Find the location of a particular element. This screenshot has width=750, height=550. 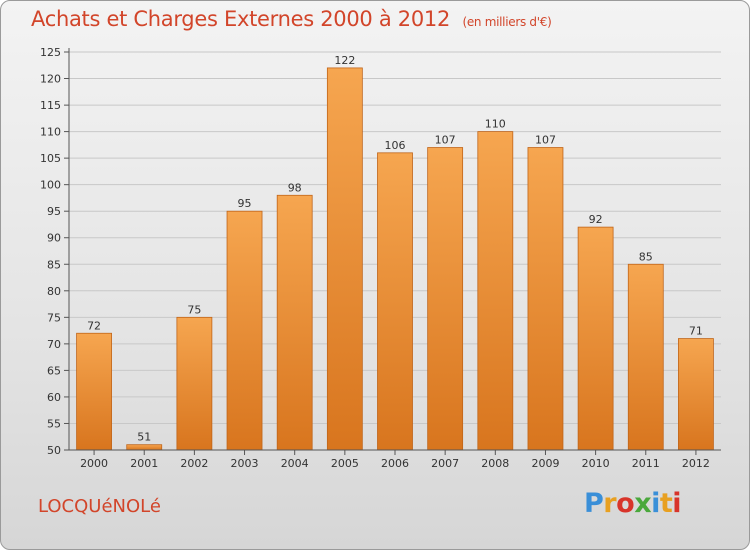

data-label: 72 is located at coordinates (94, 325).